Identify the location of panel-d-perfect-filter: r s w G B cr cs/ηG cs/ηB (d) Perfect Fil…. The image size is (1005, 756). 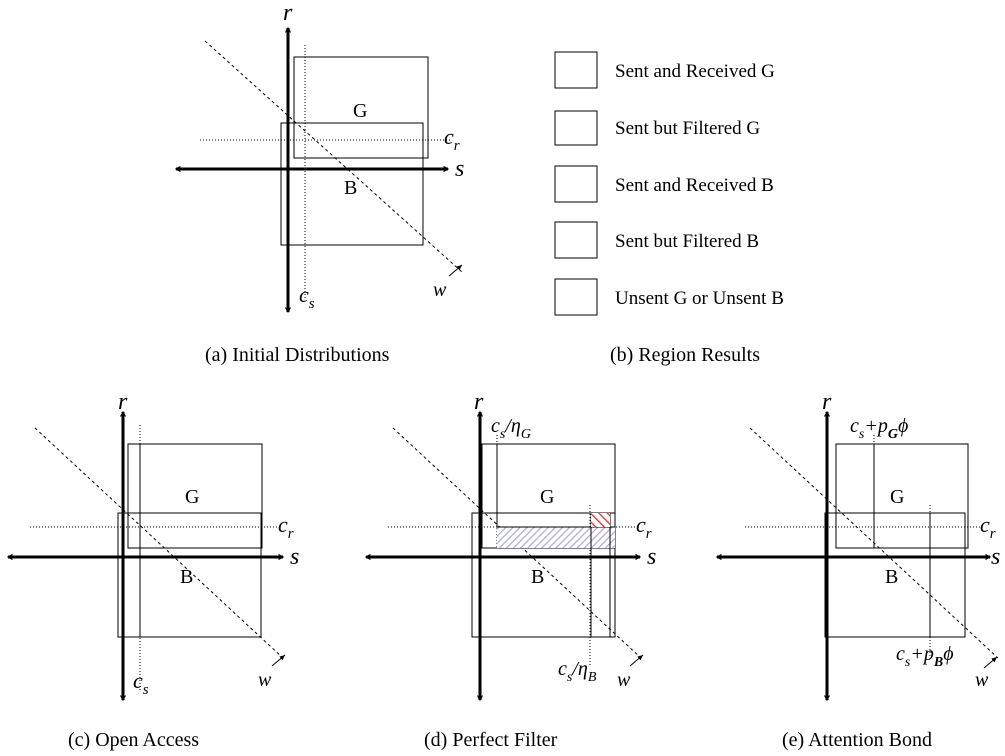
(511, 570).